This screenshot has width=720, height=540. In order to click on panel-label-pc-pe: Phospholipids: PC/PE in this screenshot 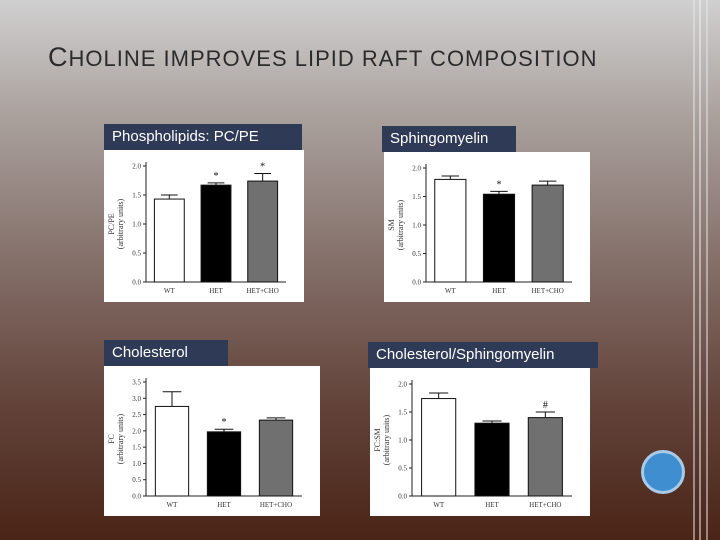, I will do `click(203, 137)`.